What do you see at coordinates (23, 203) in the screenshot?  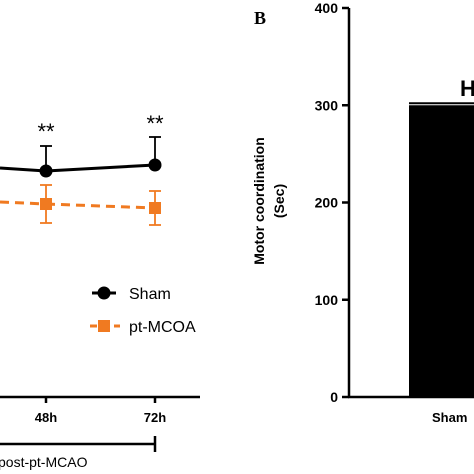 I see `series-pt-mcoa-line-in` at bounding box center [23, 203].